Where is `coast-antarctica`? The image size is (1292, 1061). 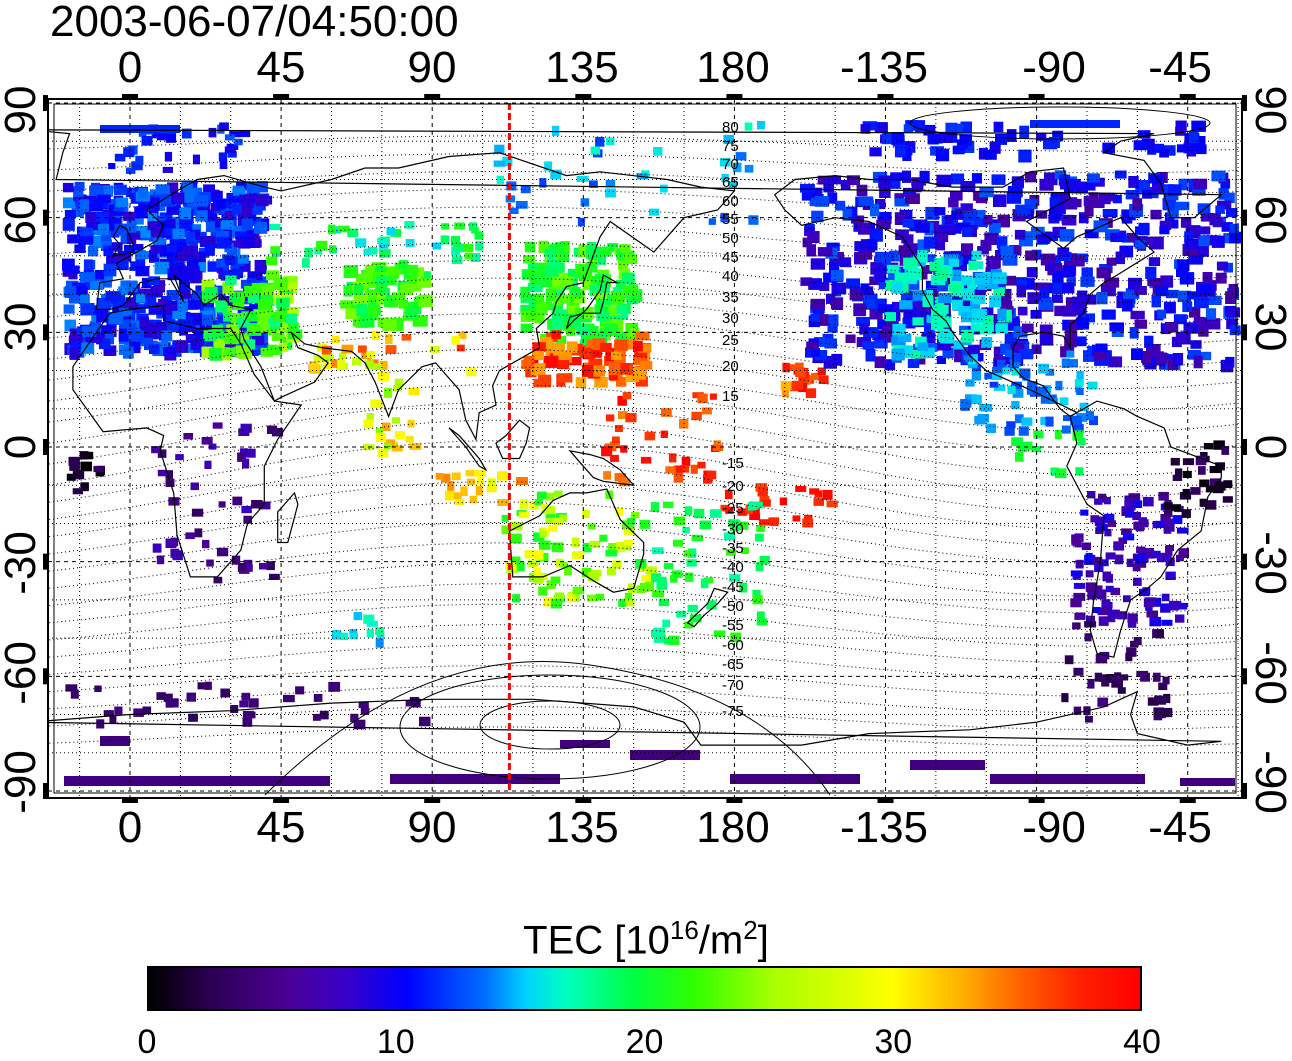
coast-antarctica is located at coordinates (635, 718).